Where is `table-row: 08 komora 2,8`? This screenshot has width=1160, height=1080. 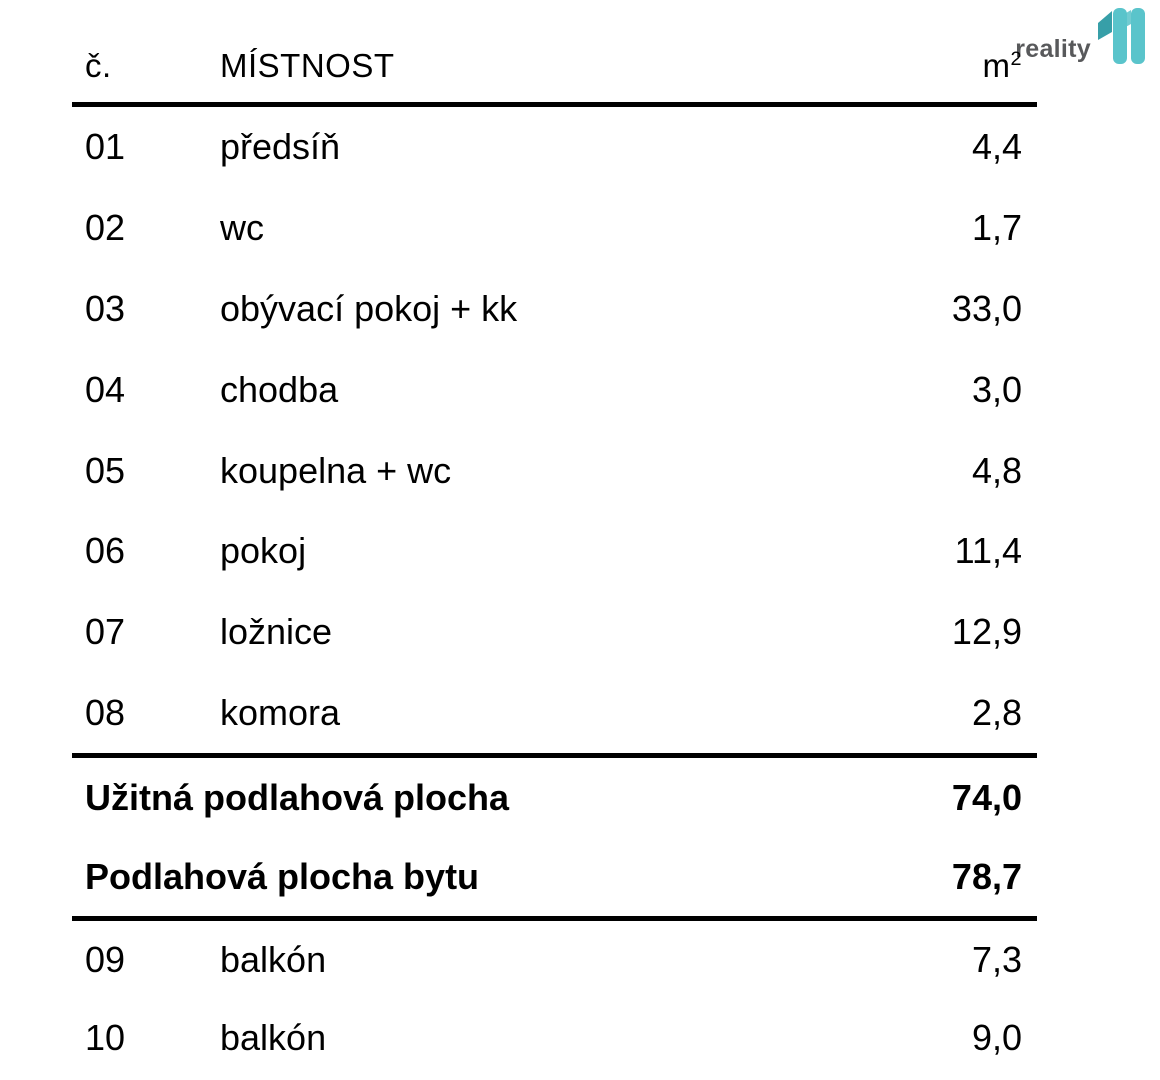
table-row: 08 komora 2,8 is located at coordinates (554, 713).